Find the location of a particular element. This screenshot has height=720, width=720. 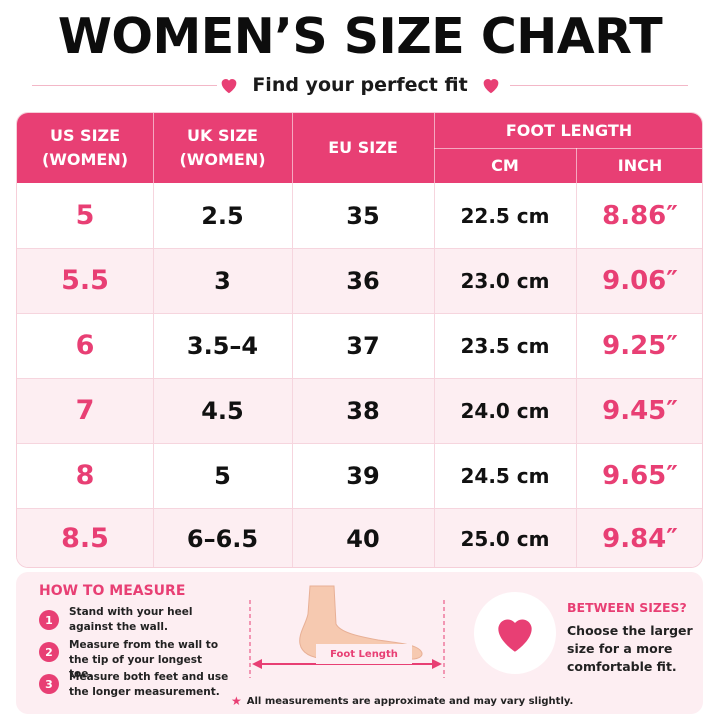

page-title: WOMEN’S SIZE CHART is located at coordinates (360, 36).